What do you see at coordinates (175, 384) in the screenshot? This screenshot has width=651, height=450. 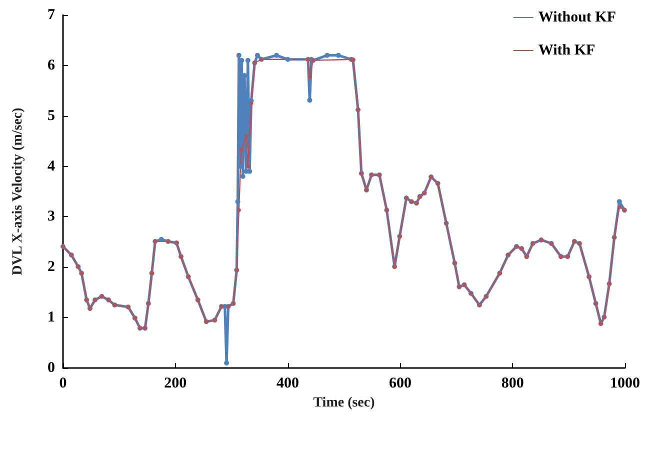 I see `x-tick-label: 200` at bounding box center [175, 384].